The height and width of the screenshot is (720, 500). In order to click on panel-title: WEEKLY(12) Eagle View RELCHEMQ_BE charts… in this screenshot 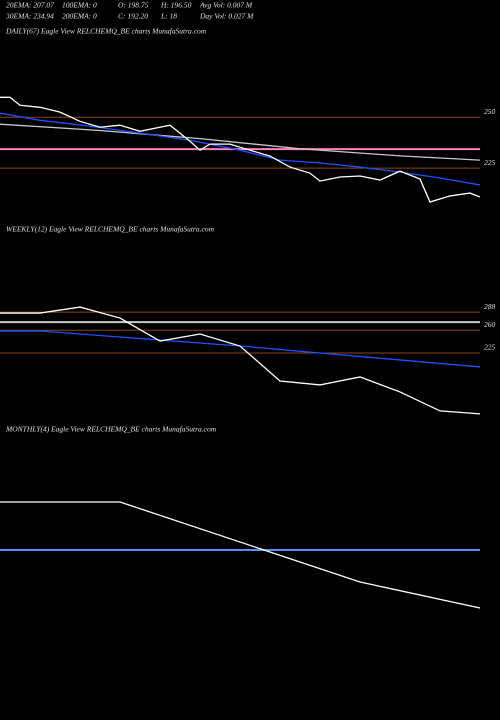, I will do `click(110, 229)`.